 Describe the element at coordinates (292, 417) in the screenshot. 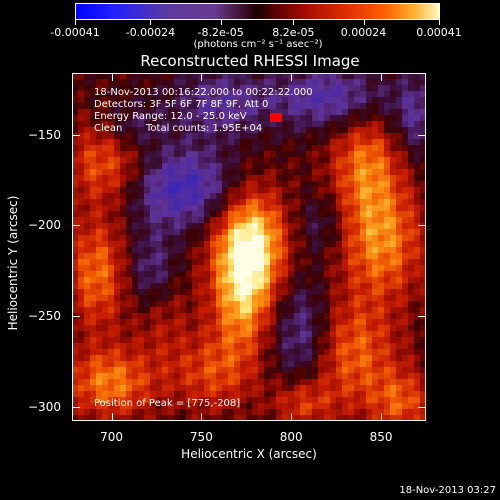

I see `x-tick-mark` at that location.